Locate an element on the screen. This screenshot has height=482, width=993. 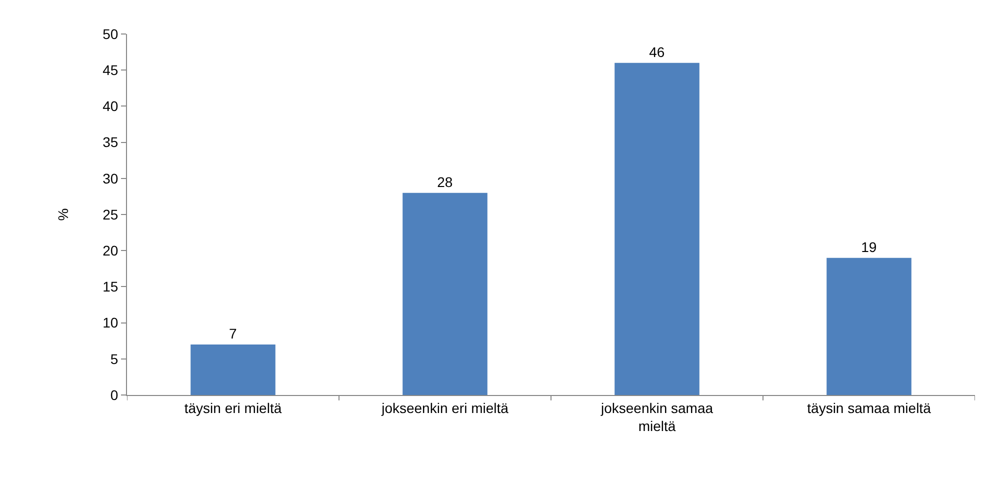
y-tick-label: 0 is located at coordinates (114, 394).